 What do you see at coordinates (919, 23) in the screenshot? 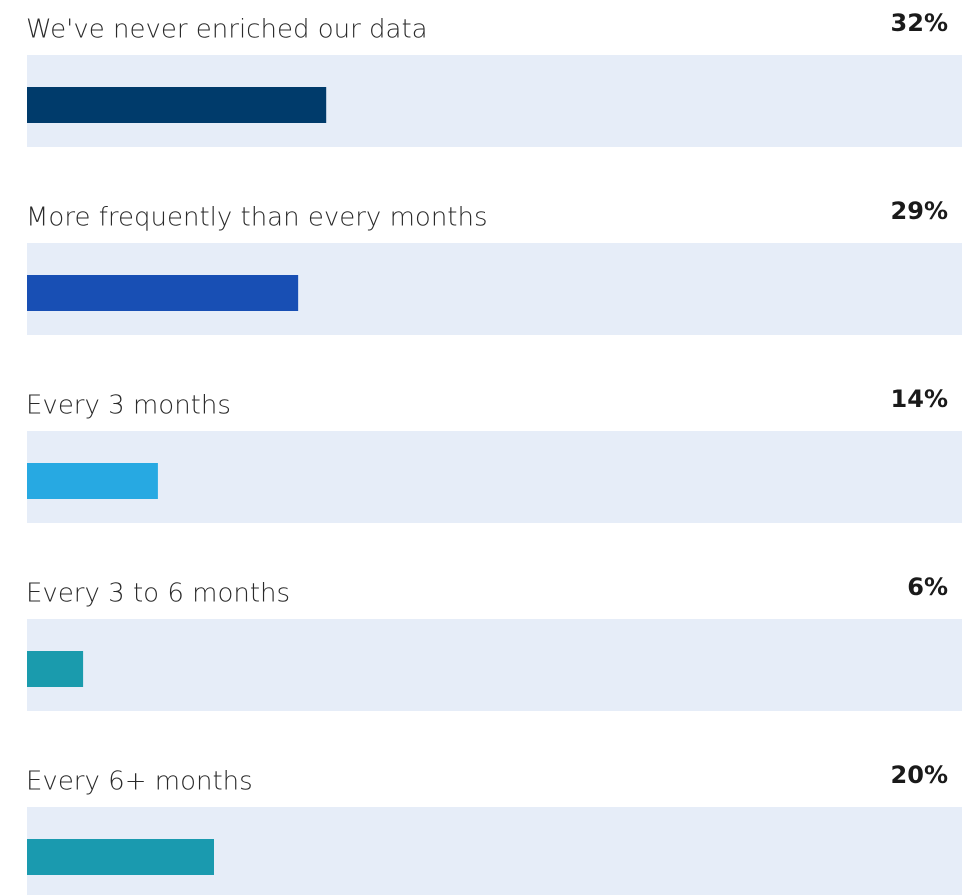
I see `value-label: 32%` at bounding box center [919, 23].